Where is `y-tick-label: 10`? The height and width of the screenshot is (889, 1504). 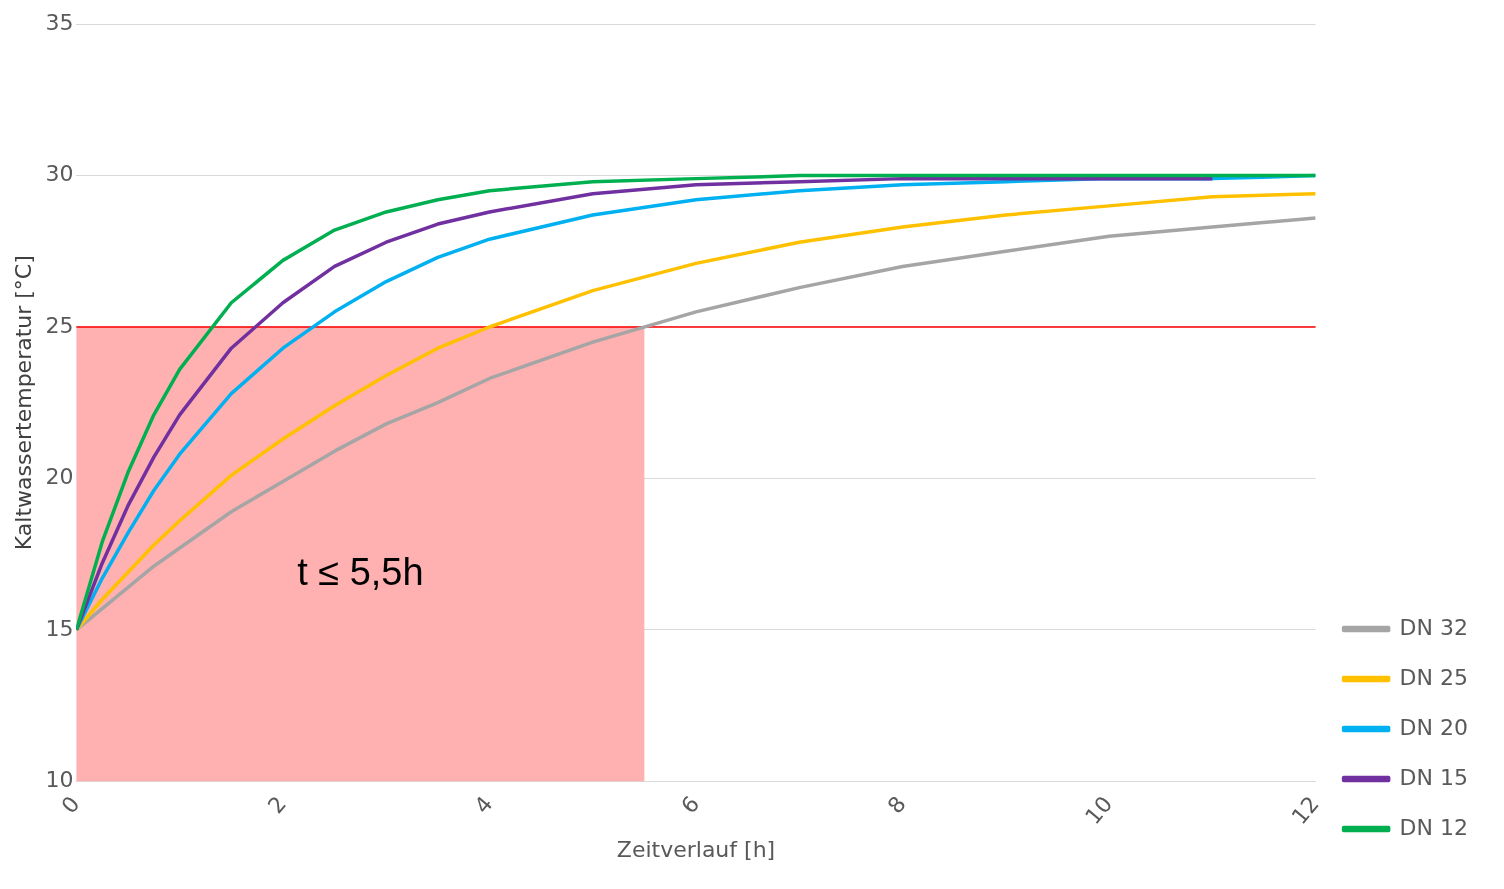 y-tick-label: 10 is located at coordinates (59, 779).